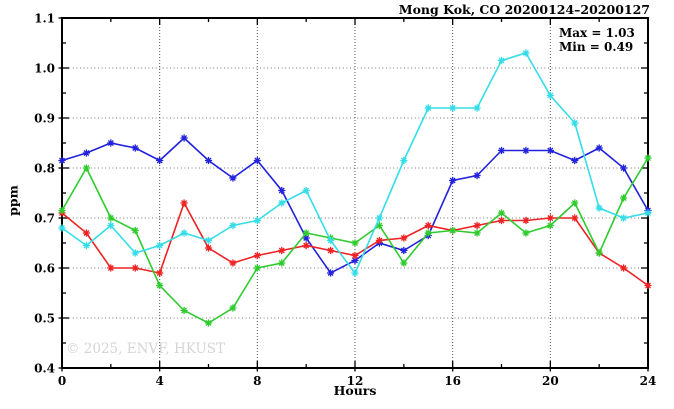  I want to click on x-axis-label: Hours, so click(355, 390).